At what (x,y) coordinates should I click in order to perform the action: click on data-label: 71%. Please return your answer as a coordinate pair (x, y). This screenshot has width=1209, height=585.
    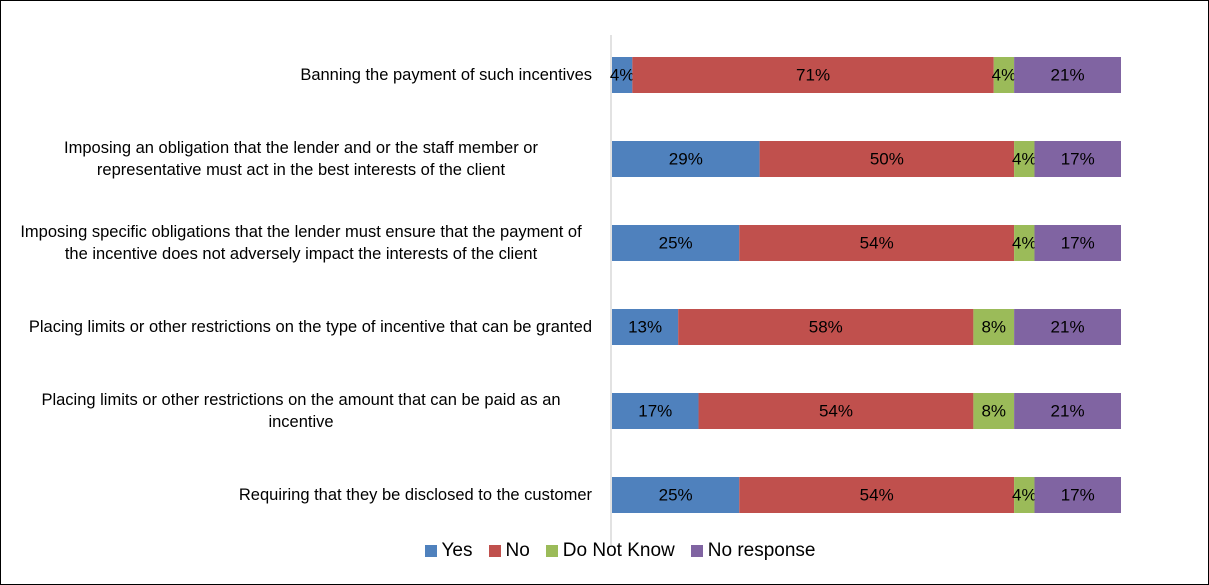
    Looking at the image, I should click on (813, 74).